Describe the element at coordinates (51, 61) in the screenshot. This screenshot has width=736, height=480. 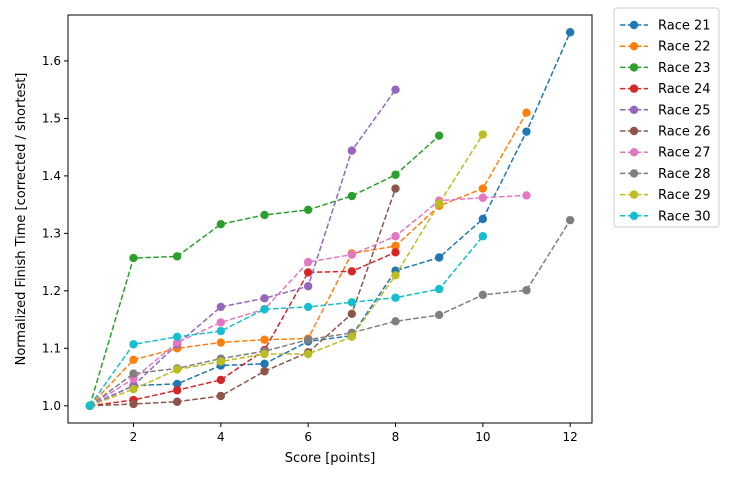
I see `y-tick-label: 1.6` at that location.